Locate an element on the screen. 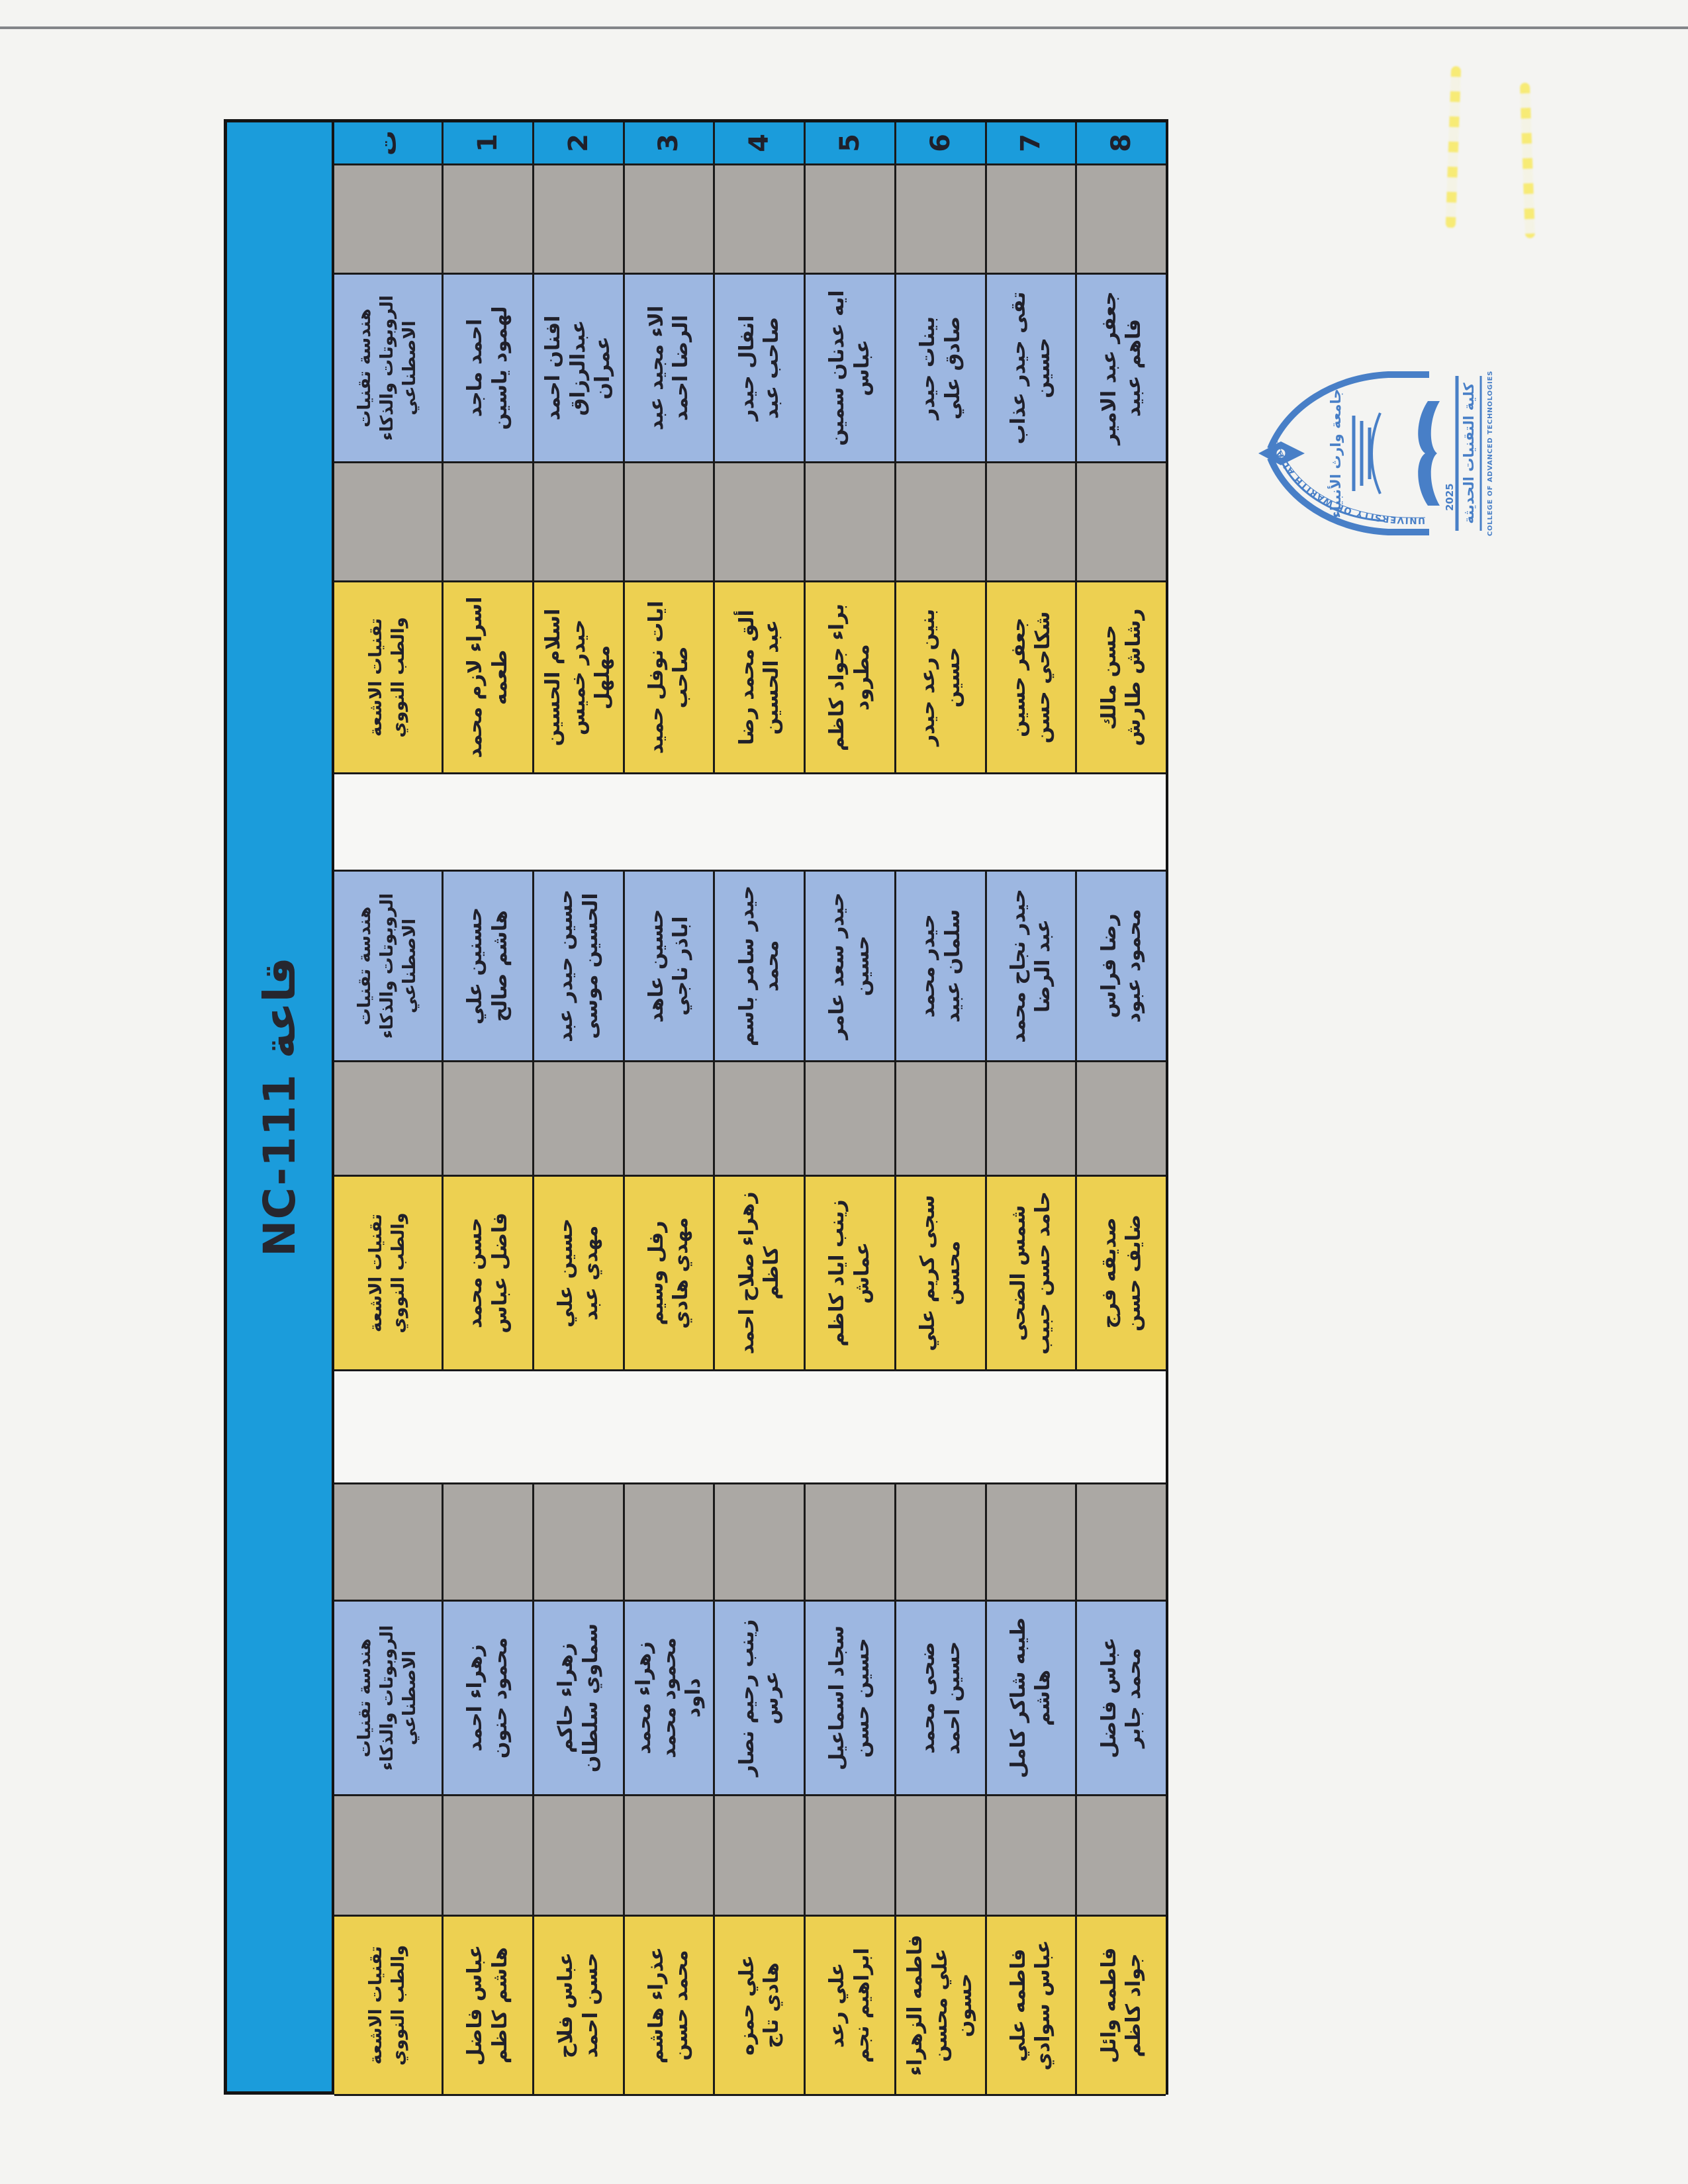 This screenshot has width=1688, height=2184. hall-title: قاعة NC-111 is located at coordinates (279, 1107).